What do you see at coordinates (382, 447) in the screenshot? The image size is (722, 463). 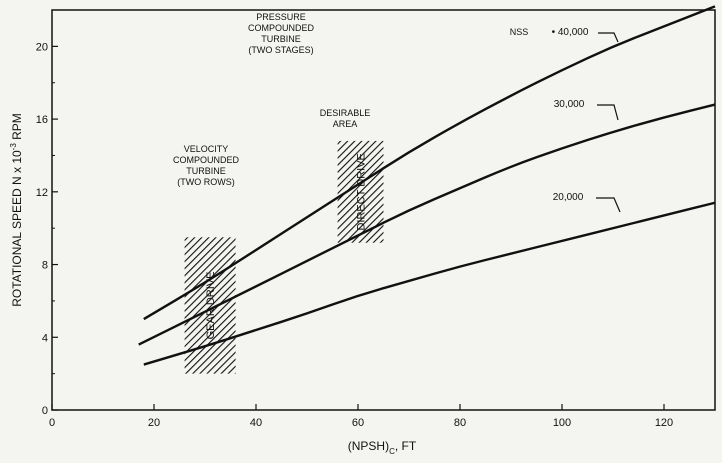 I see `x-axis-label: (NPSH)C, FT` at bounding box center [382, 447].